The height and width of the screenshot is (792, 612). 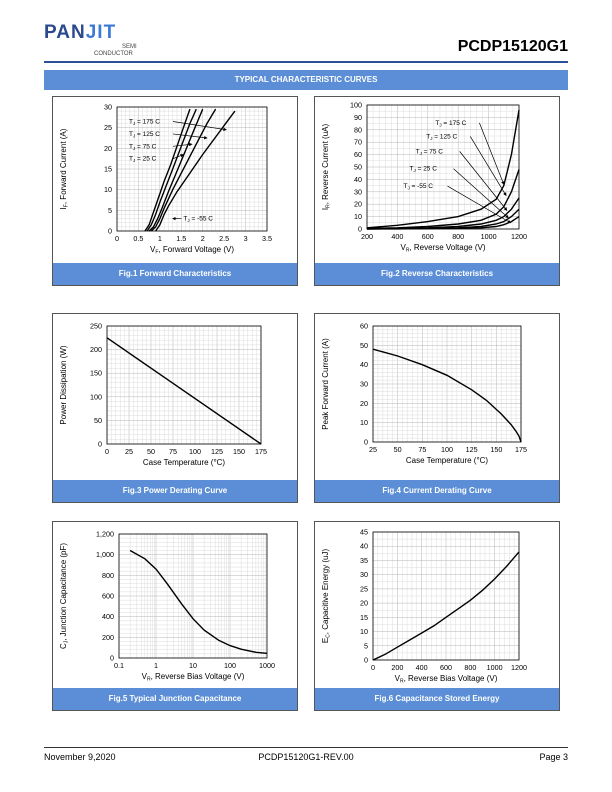 What do you see at coordinates (96, 396) in the screenshot?
I see `fig3-ytick-label: 100` at bounding box center [96, 396].